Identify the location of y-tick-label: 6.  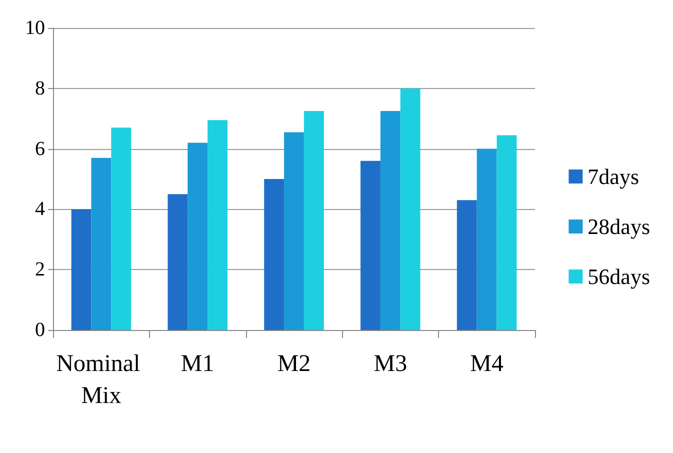
(40, 149).